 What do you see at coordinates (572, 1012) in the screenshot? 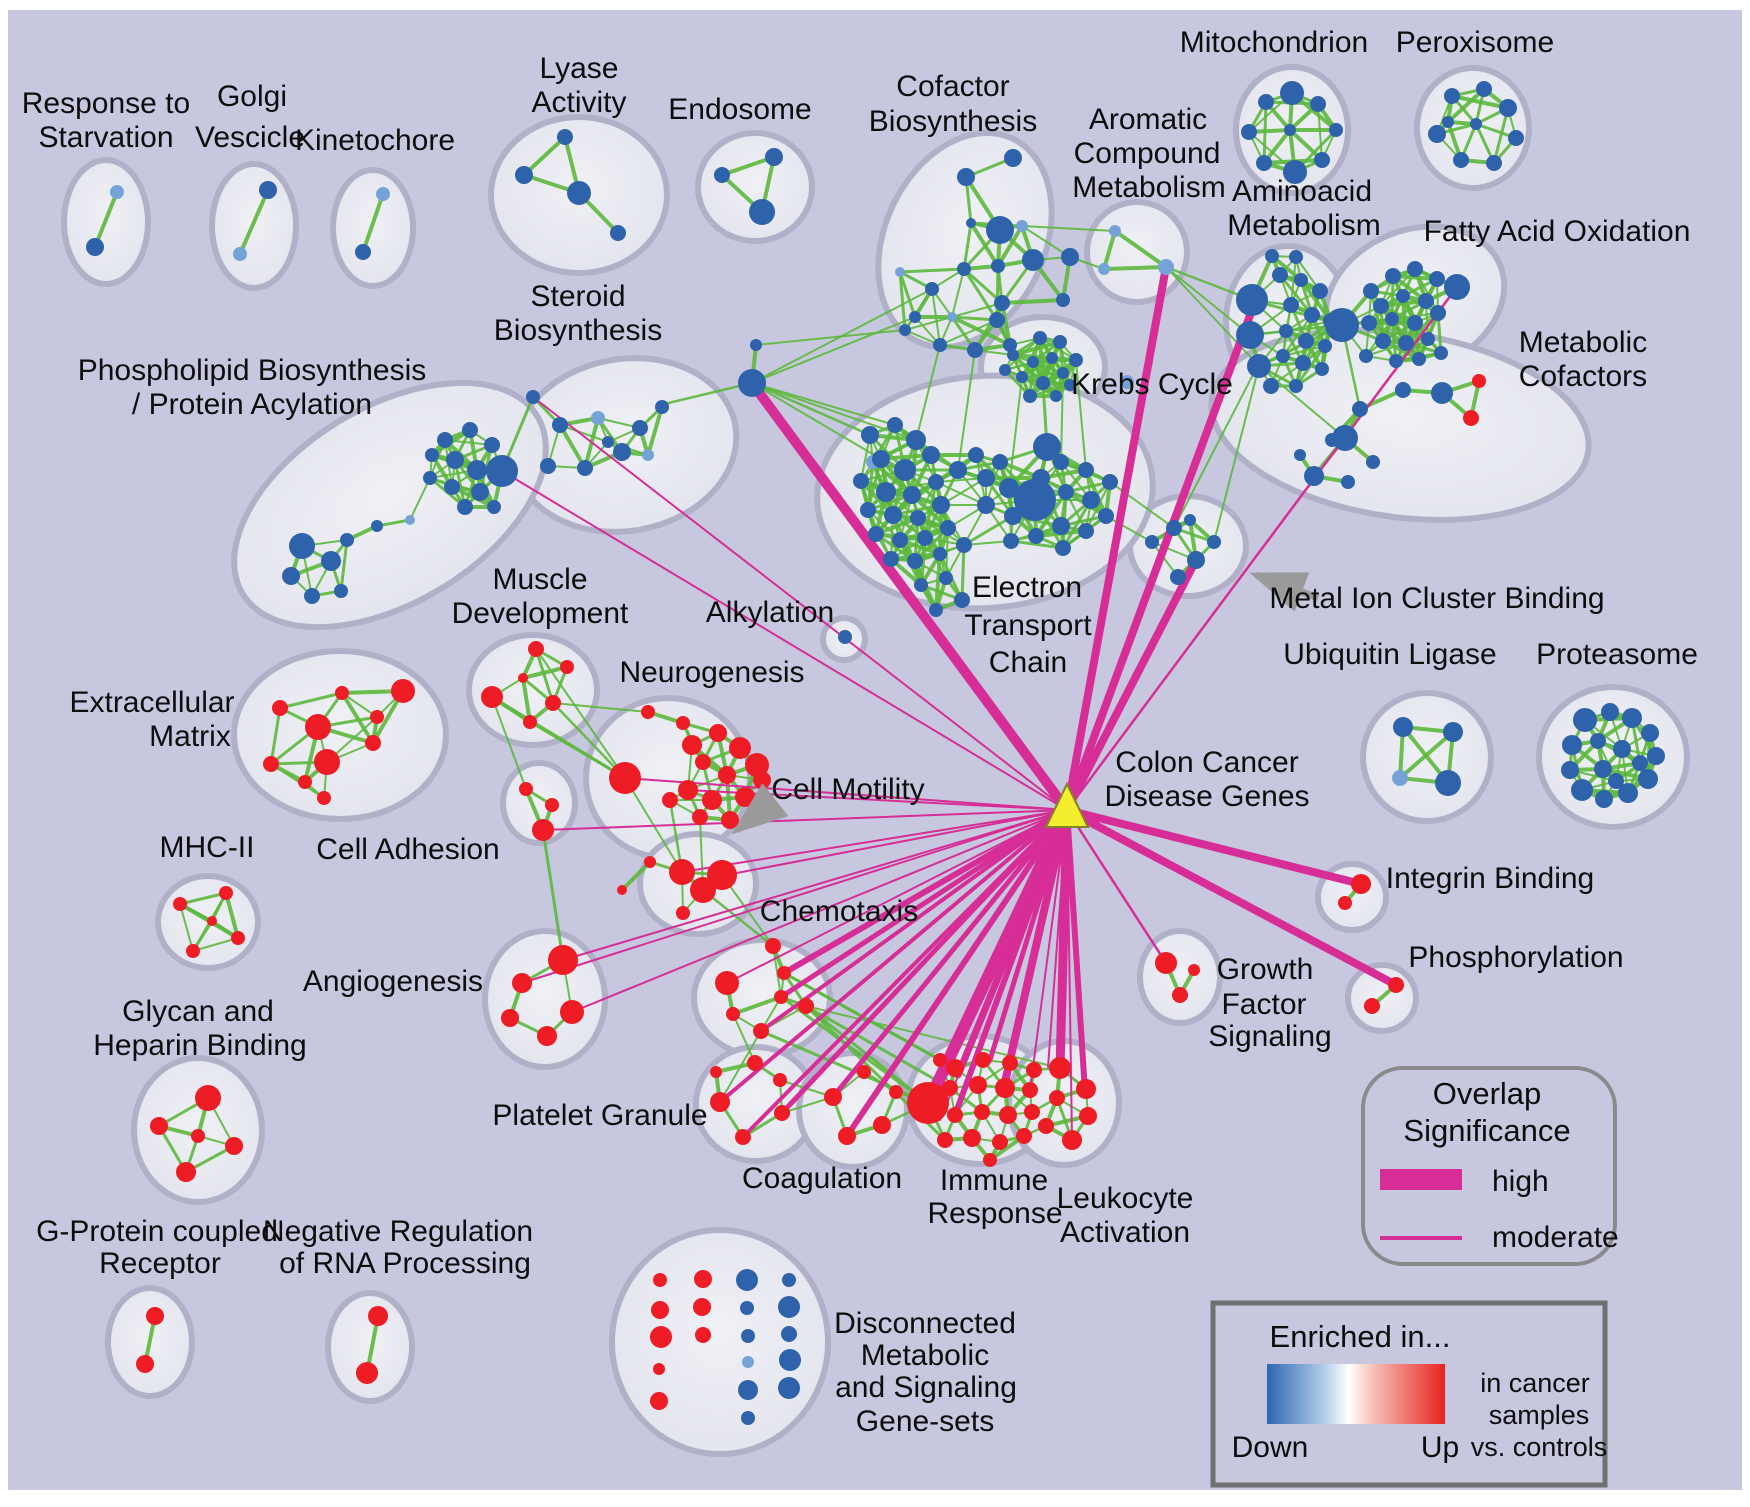
I see `node-angiogenesis` at bounding box center [572, 1012].